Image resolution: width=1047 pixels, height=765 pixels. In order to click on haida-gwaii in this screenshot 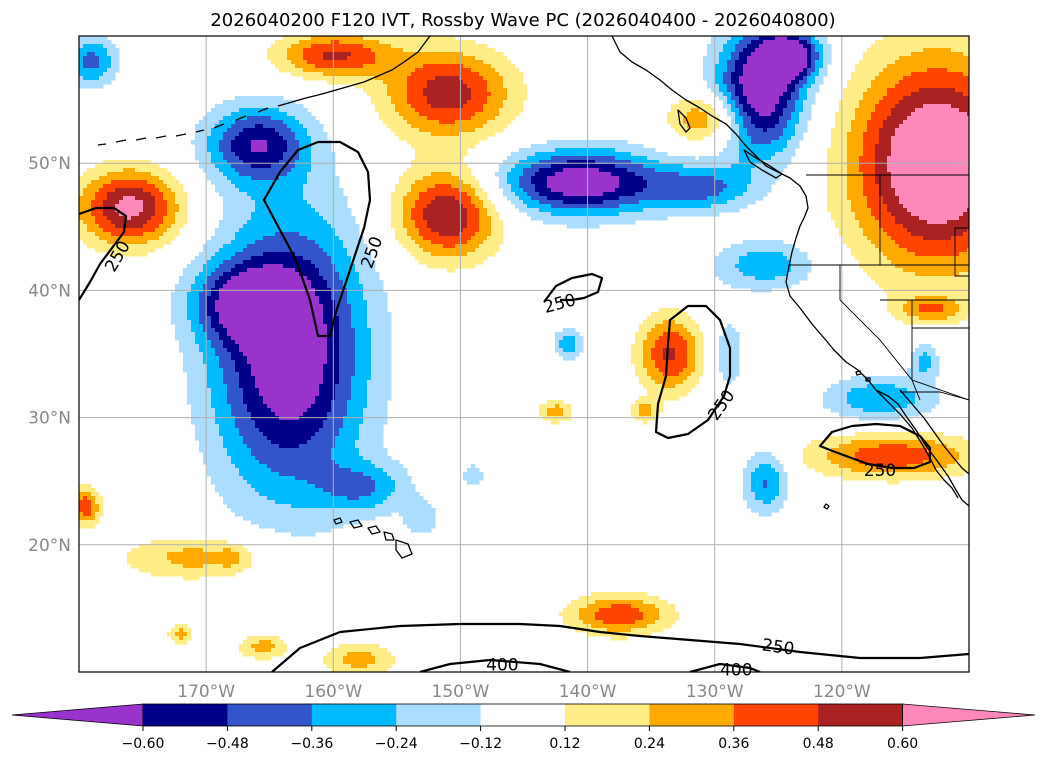, I will do `click(684, 121)`.